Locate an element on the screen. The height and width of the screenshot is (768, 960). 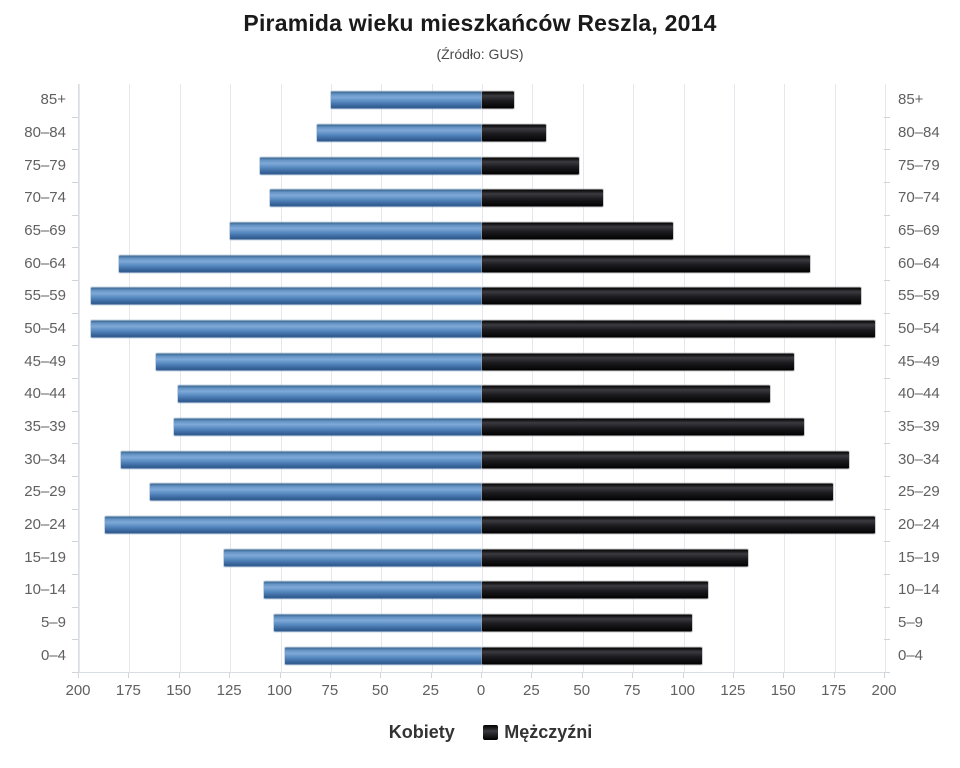
age-label-left-0–4: 0–4 is located at coordinates (53, 655).